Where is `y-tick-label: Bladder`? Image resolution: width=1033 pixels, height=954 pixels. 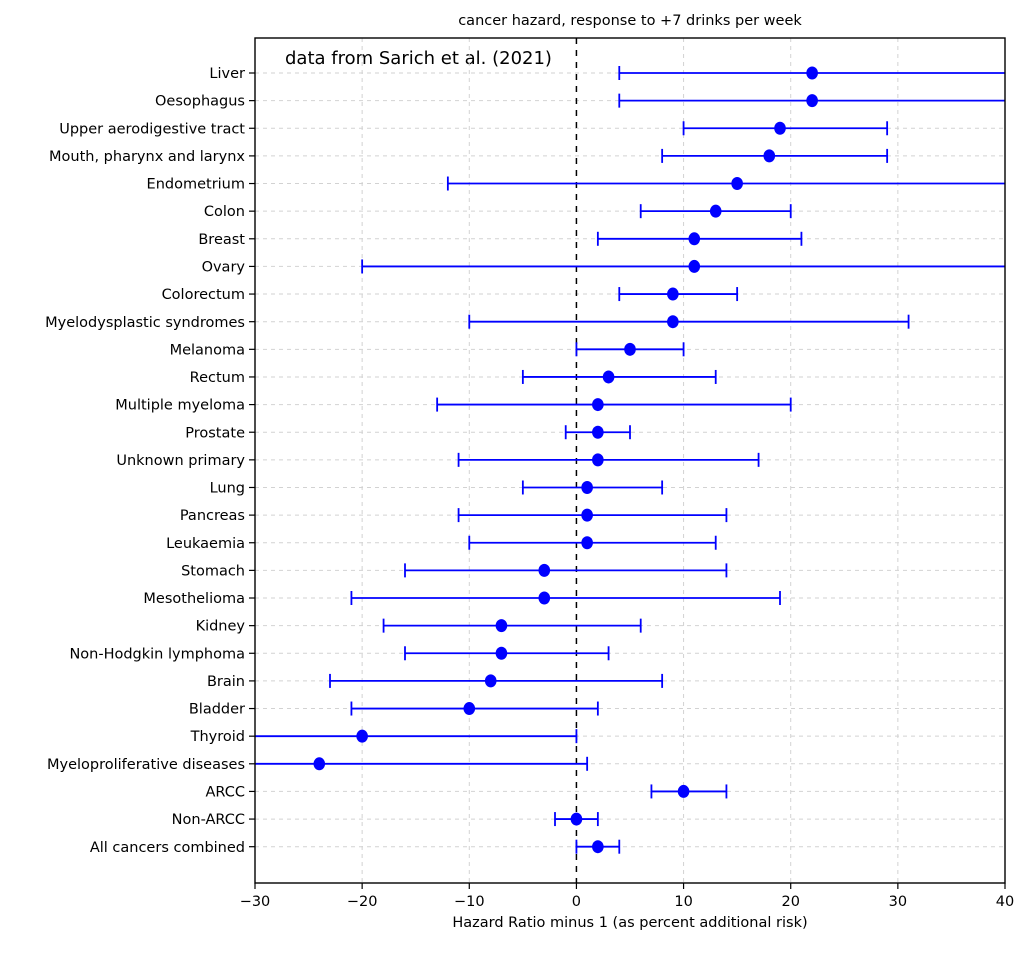
y-tick-label: Bladder is located at coordinates (217, 710).